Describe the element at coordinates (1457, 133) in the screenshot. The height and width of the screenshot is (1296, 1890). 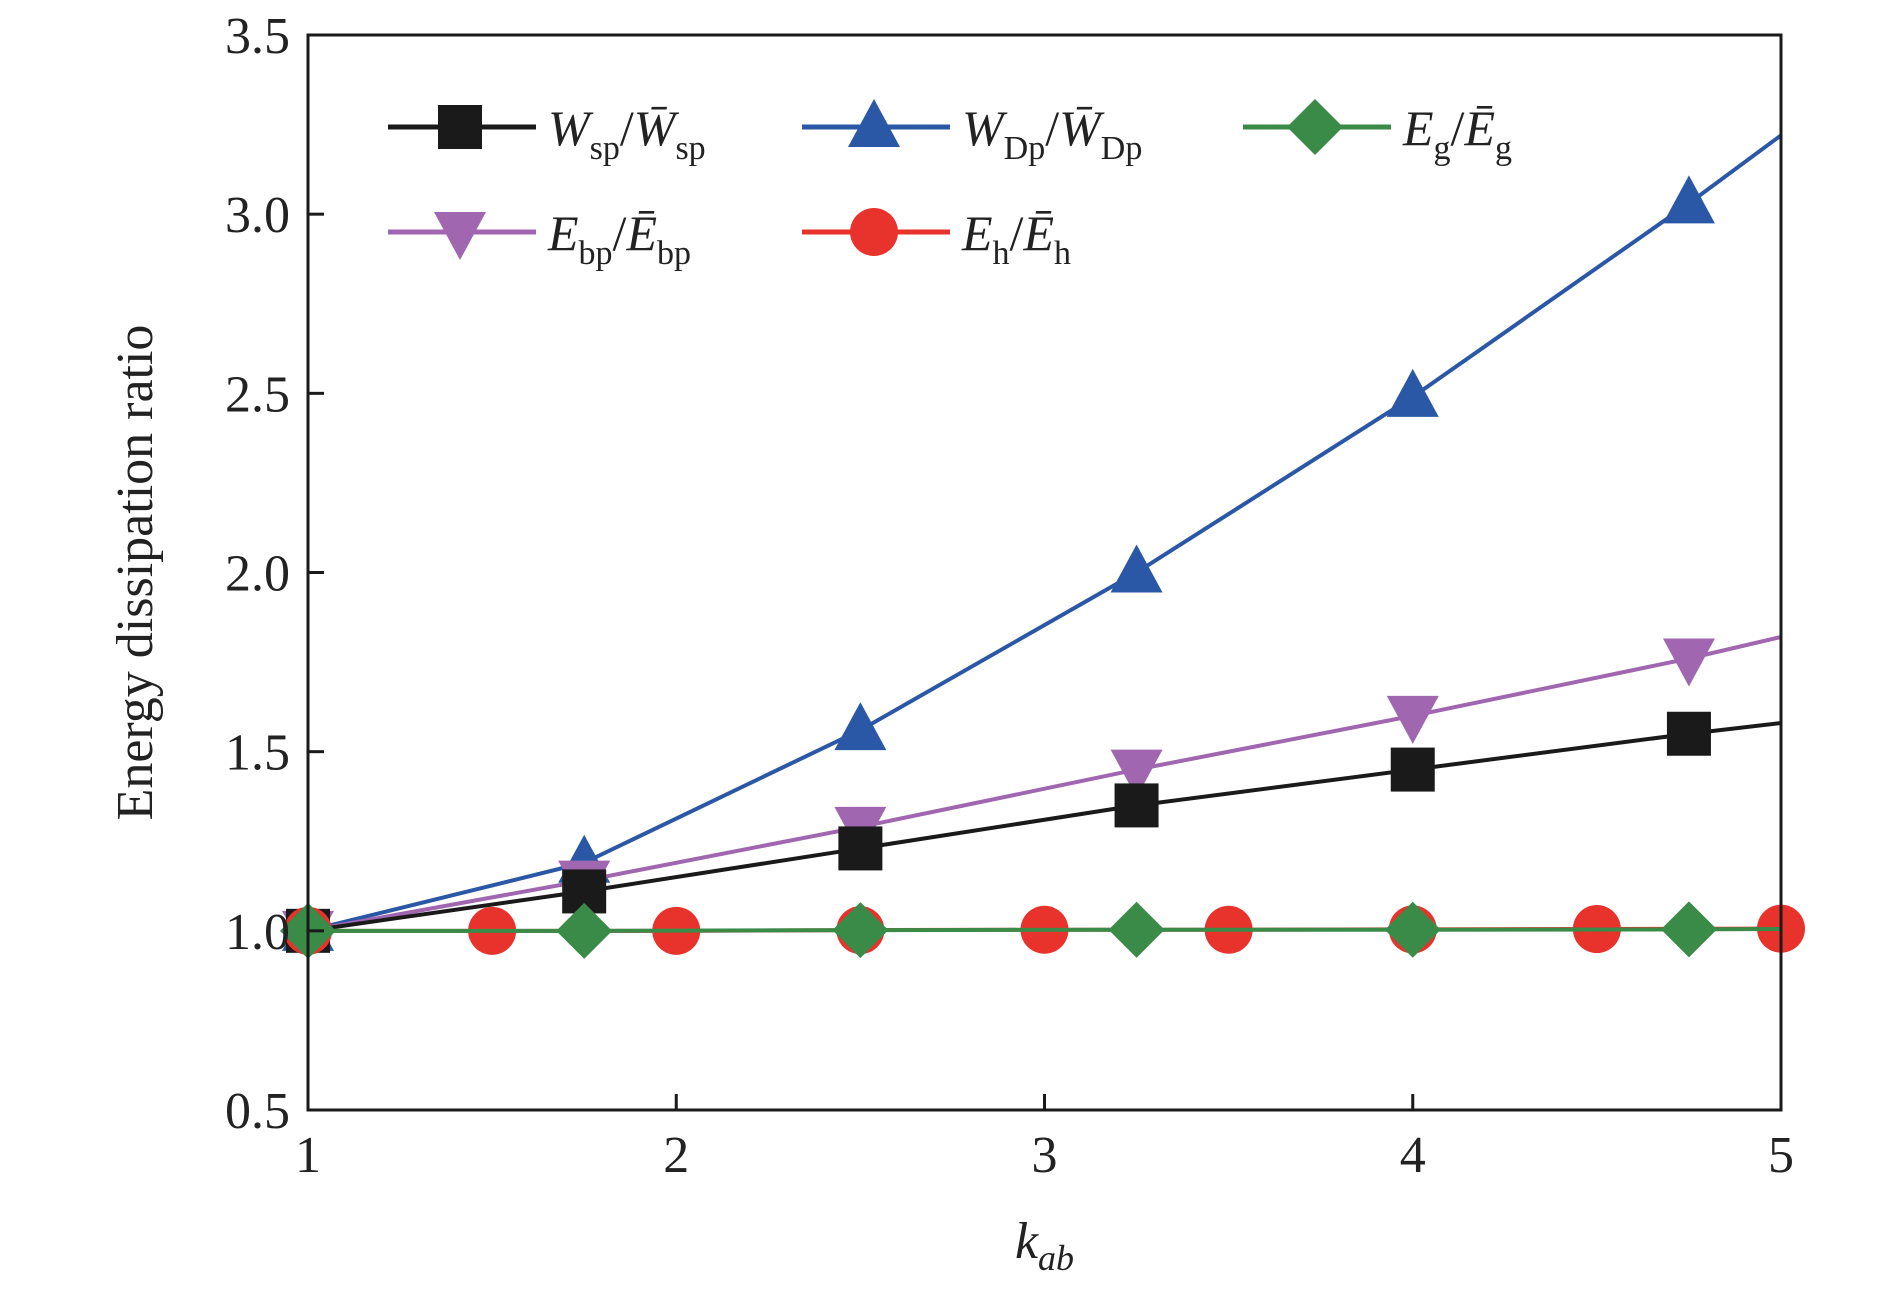
I see `legend-label: Eg/Ēg` at that location.